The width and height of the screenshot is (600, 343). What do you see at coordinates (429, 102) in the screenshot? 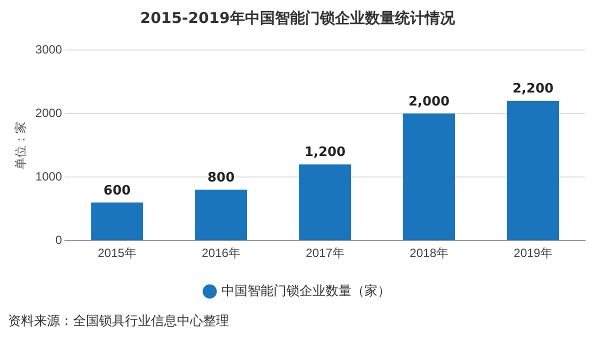
I see `data-label: 2,000` at bounding box center [429, 102].